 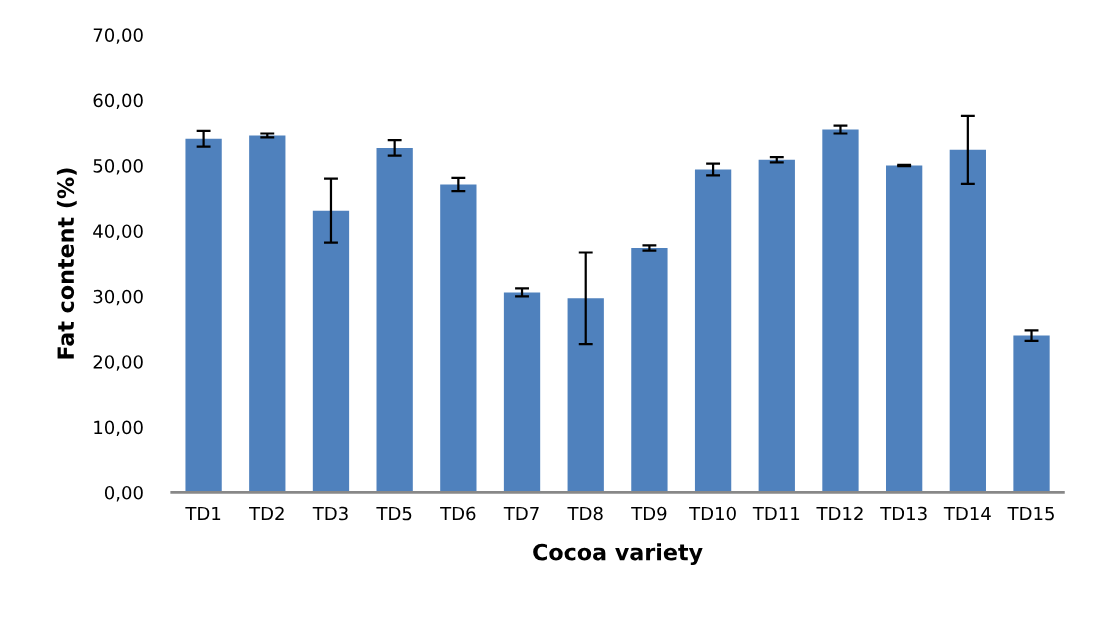 I want to click on y-tick-label: 30,00, so click(x=118, y=297).